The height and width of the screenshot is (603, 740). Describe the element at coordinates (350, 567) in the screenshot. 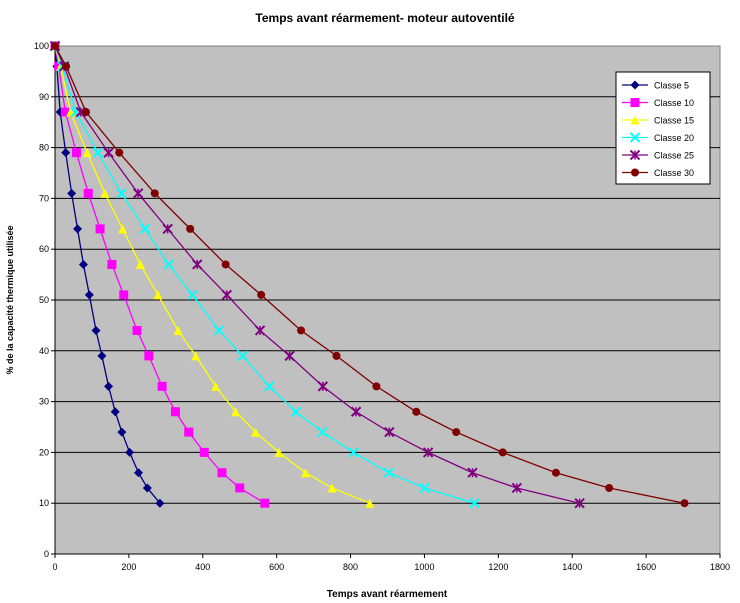

I see `x-tick-label-800: 800` at that location.